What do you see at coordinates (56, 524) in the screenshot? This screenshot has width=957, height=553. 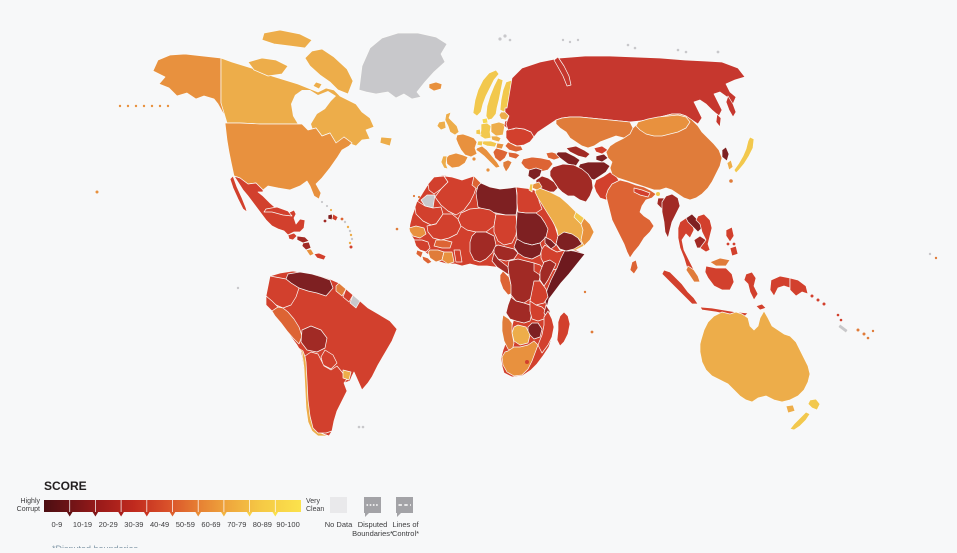 I see `svg-text: 0-9` at bounding box center [56, 524].